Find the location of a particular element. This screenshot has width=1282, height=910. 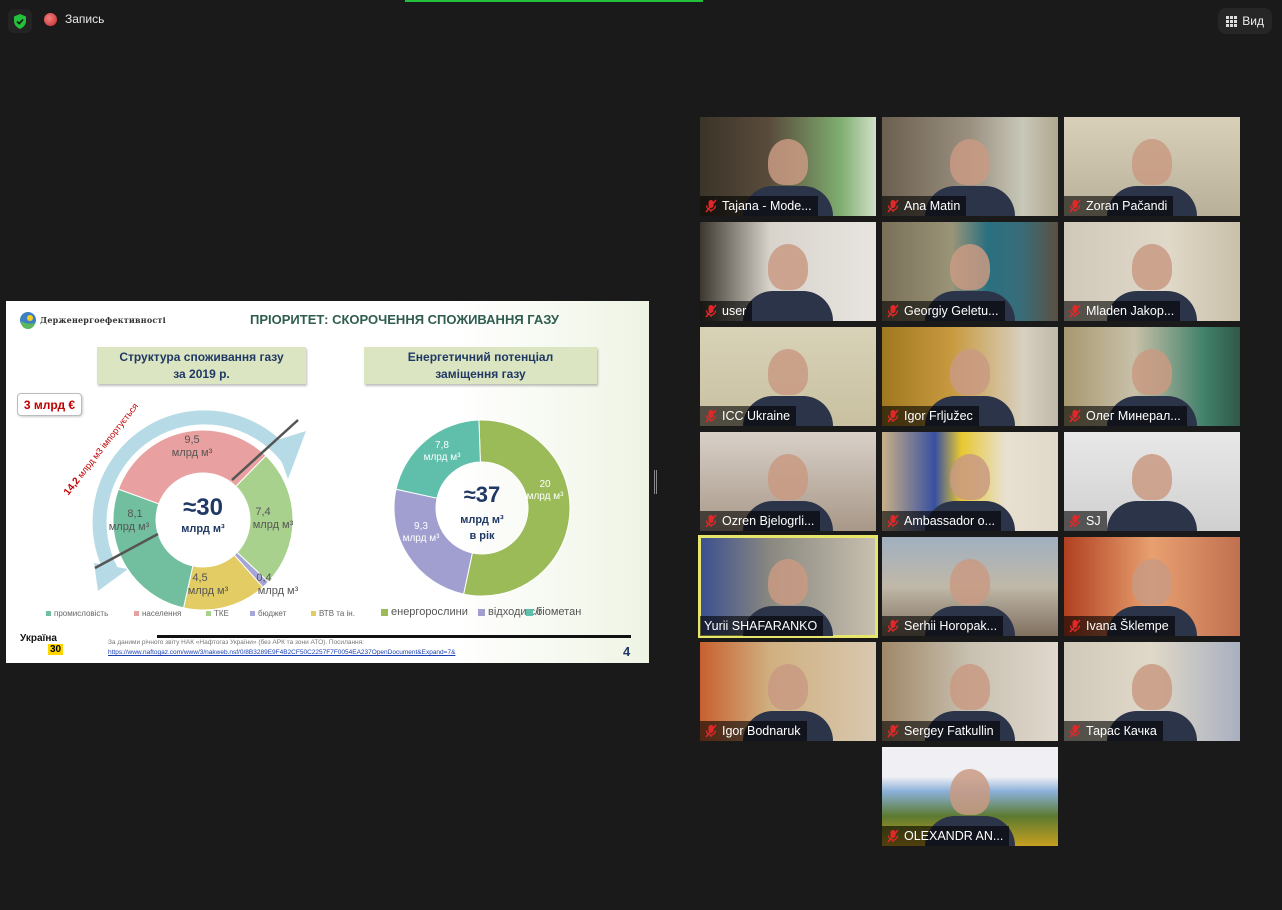

participant-name: ICC Ukraine is located at coordinates (756, 416).